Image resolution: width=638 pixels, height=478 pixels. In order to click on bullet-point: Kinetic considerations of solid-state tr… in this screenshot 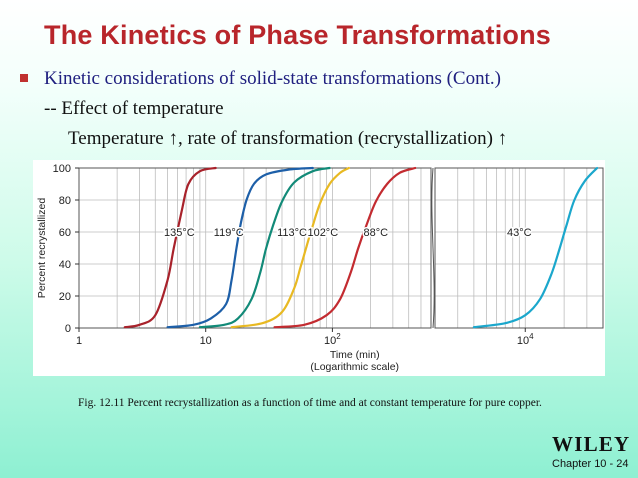, I will do `click(260, 79)`.